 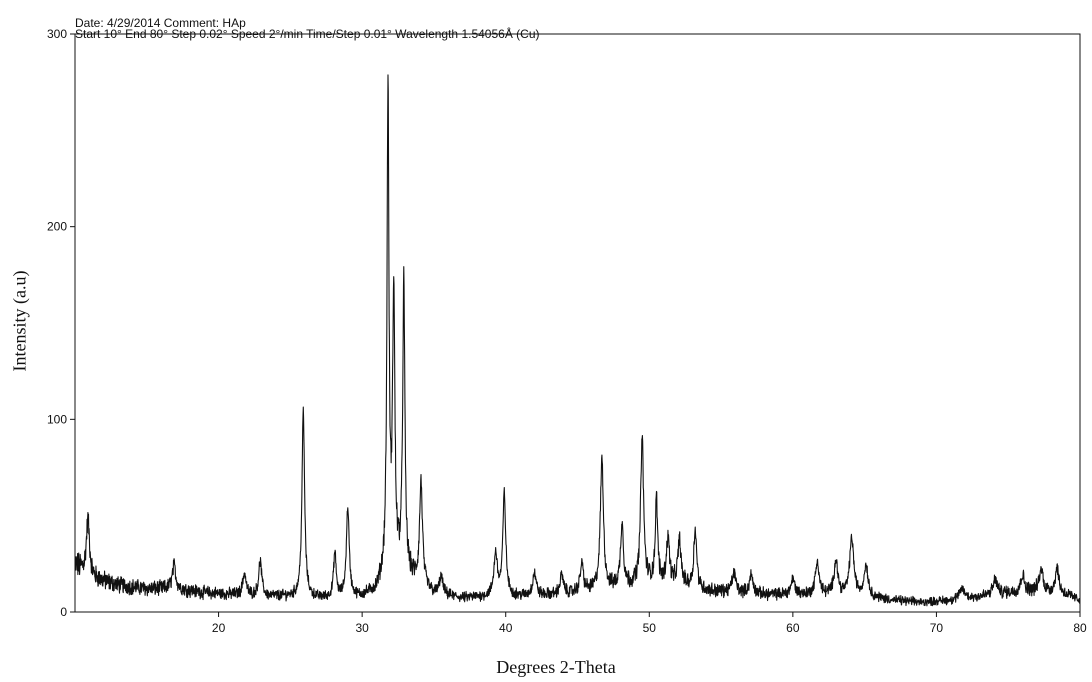 I want to click on x-tick-label-30: 30, so click(x=362, y=628).